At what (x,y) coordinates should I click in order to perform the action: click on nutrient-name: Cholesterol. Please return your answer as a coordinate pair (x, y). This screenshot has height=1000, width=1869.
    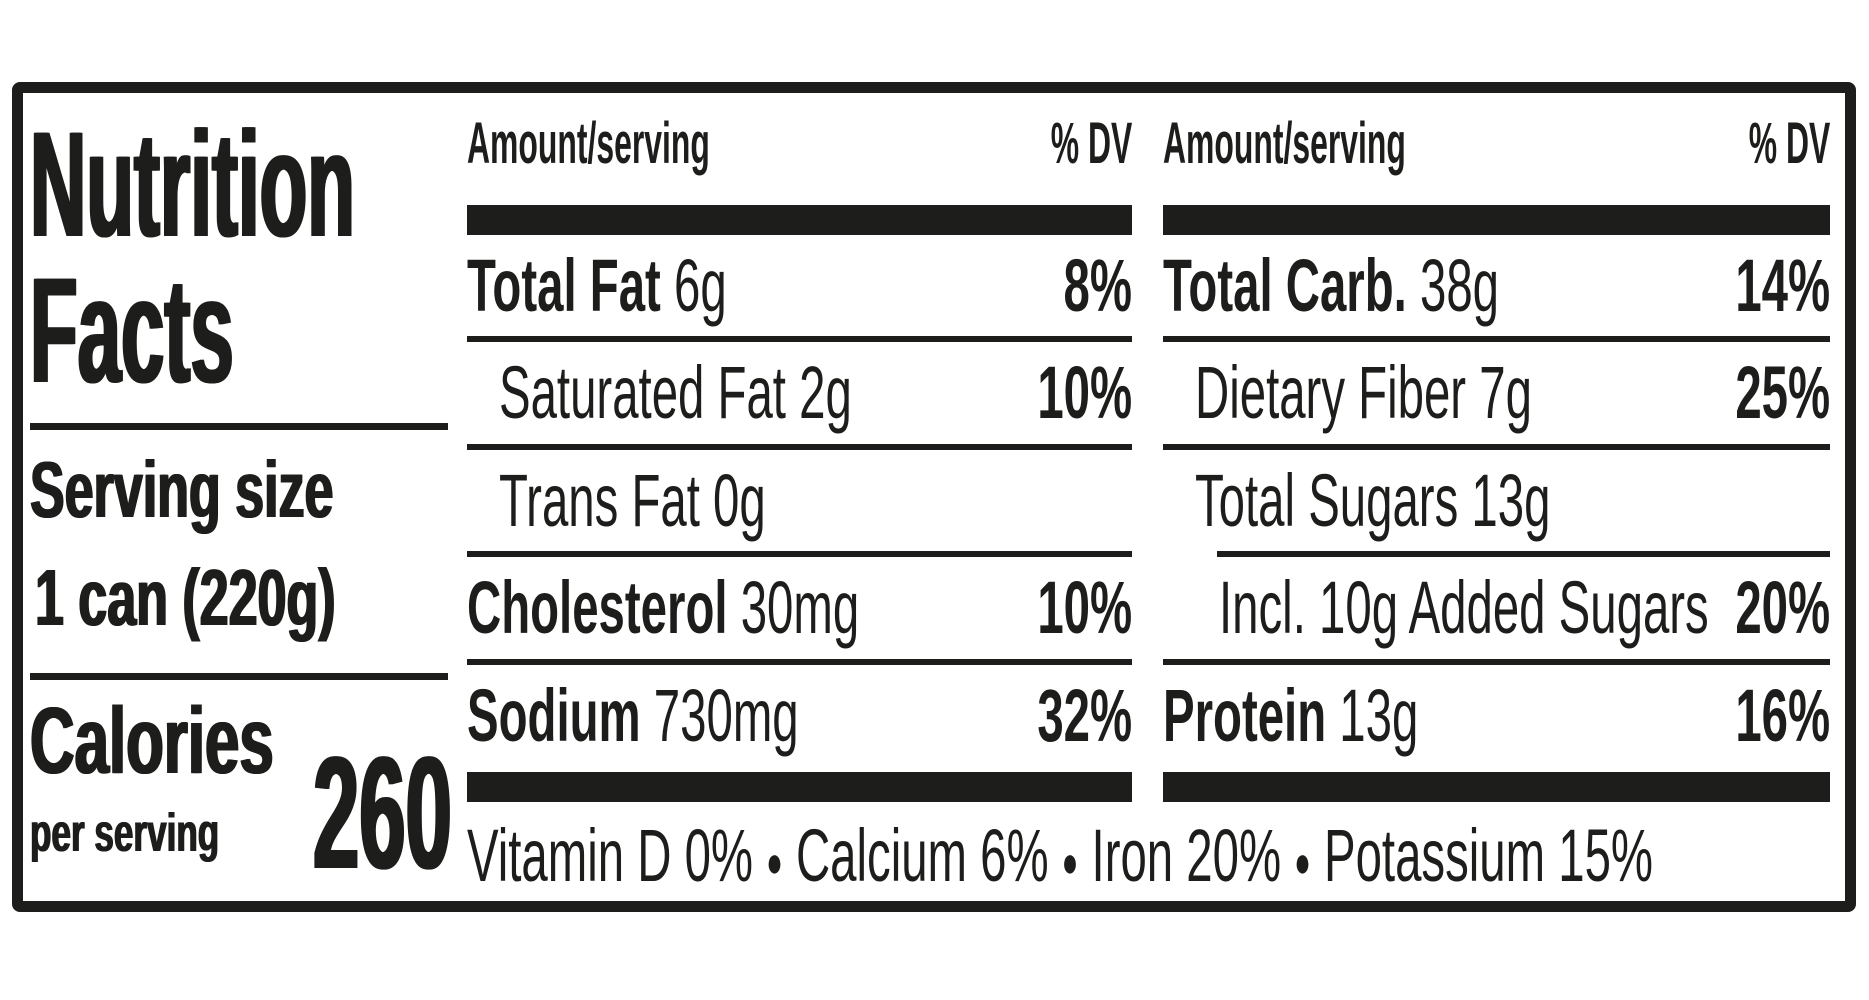
    Looking at the image, I should click on (597, 608).